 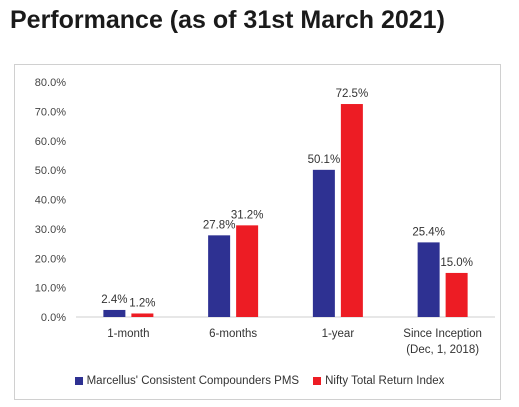 I want to click on data-label: 2.4%, so click(x=114, y=300).